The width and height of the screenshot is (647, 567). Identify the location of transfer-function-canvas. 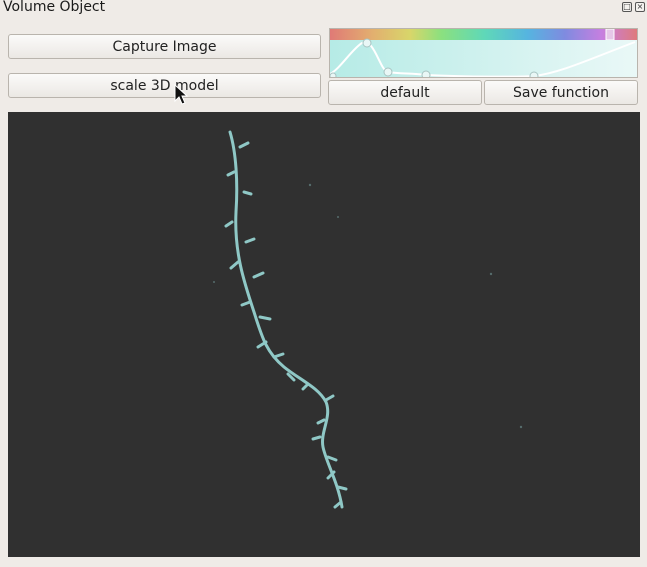
(484, 53).